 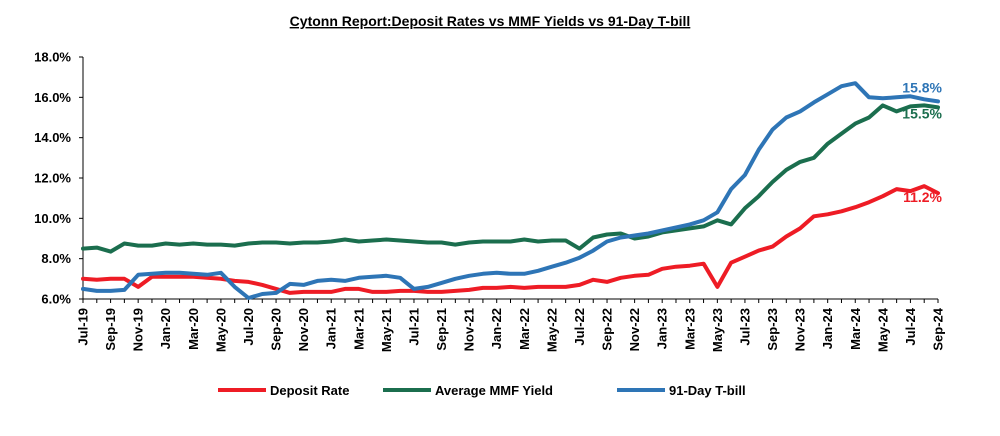 I want to click on x-tick-label: Jul-23, so click(x=744, y=327).